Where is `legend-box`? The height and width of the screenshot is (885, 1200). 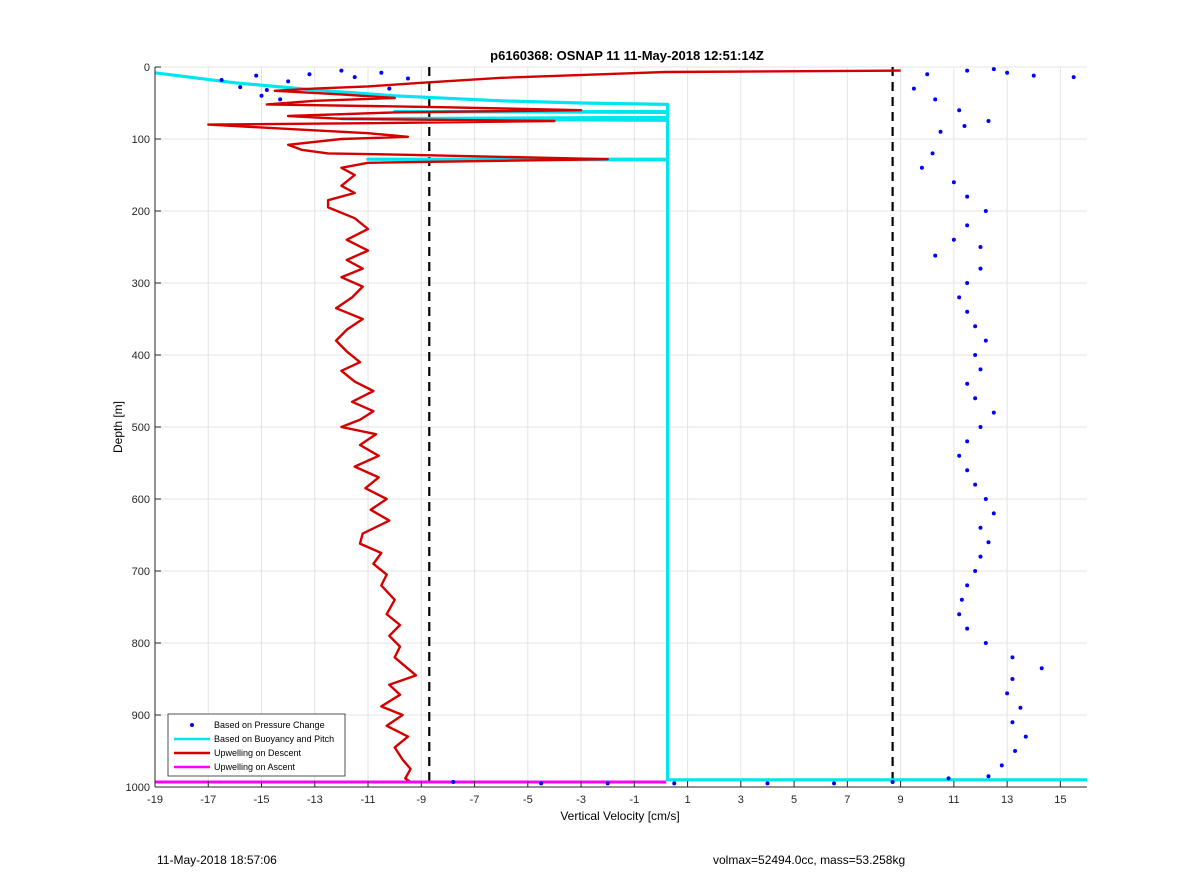 legend-box is located at coordinates (256, 745).